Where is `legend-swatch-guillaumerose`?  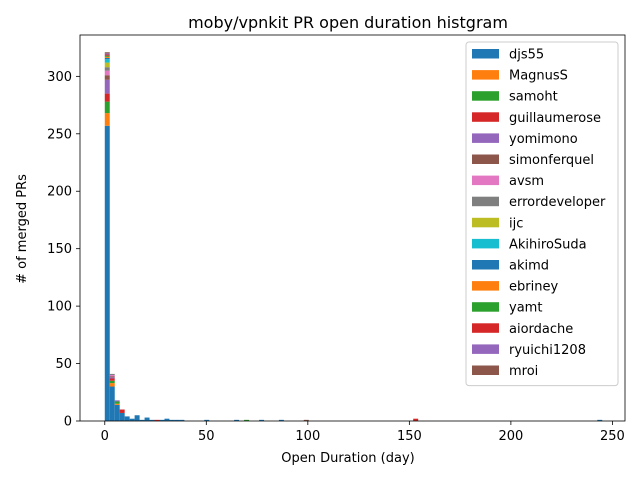 legend-swatch-guillaumerose is located at coordinates (485, 117).